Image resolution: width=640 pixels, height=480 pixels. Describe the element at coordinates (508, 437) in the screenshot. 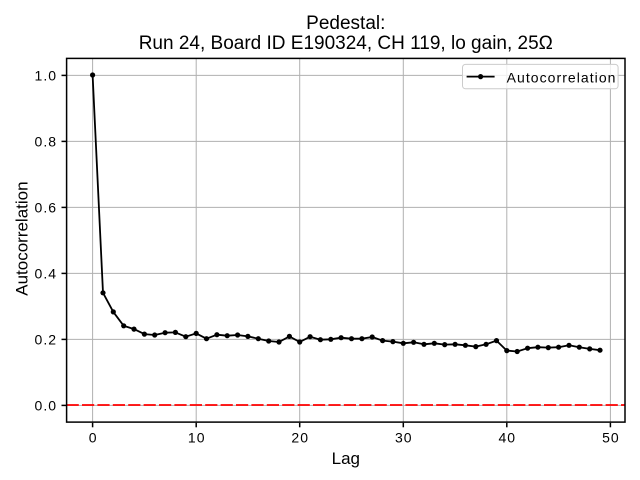

I see `svg-text: 40` at that location.